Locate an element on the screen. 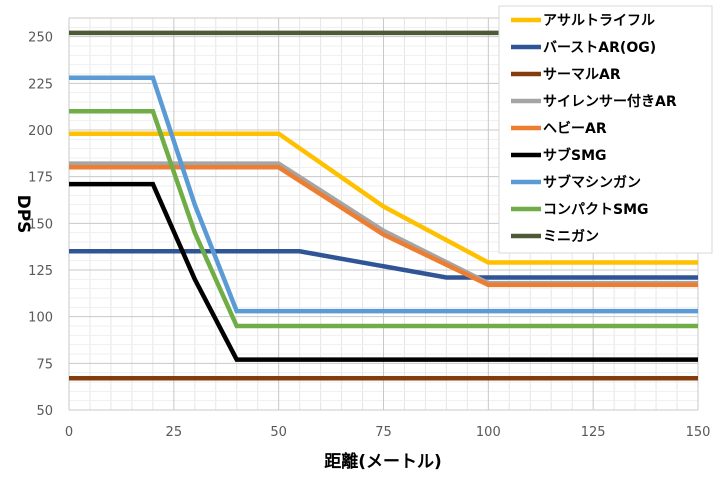 The image size is (720, 480). y-tick-label: 175 is located at coordinates (40, 178).